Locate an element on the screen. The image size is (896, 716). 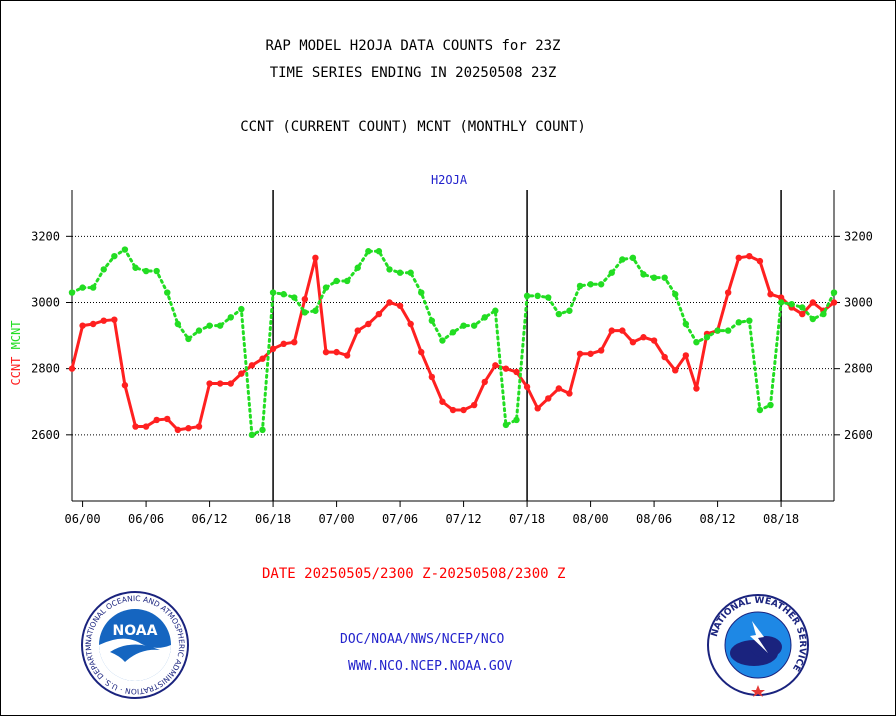
x-tick-label: 06/18 is located at coordinates (273, 519).